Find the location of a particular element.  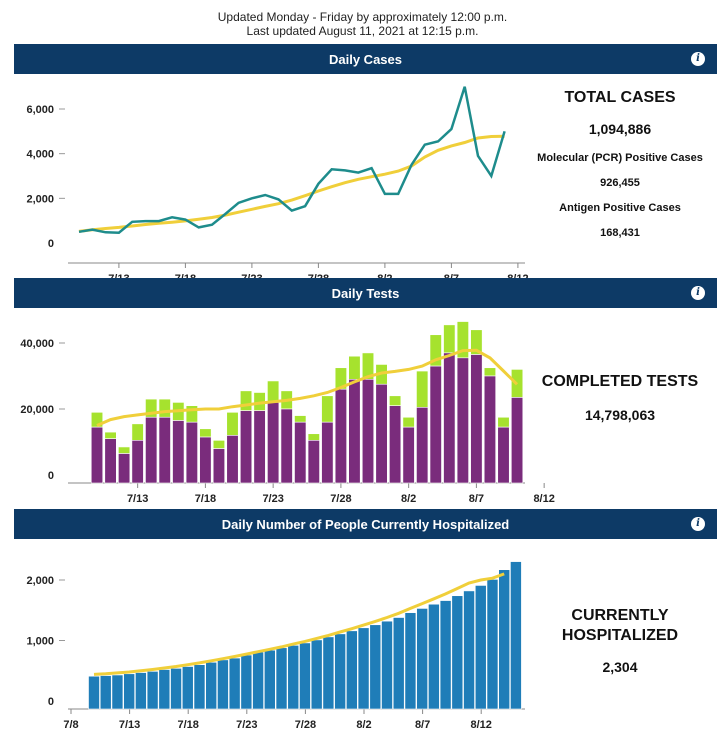

antigen-value: 168,431 is located at coordinates (620, 233).